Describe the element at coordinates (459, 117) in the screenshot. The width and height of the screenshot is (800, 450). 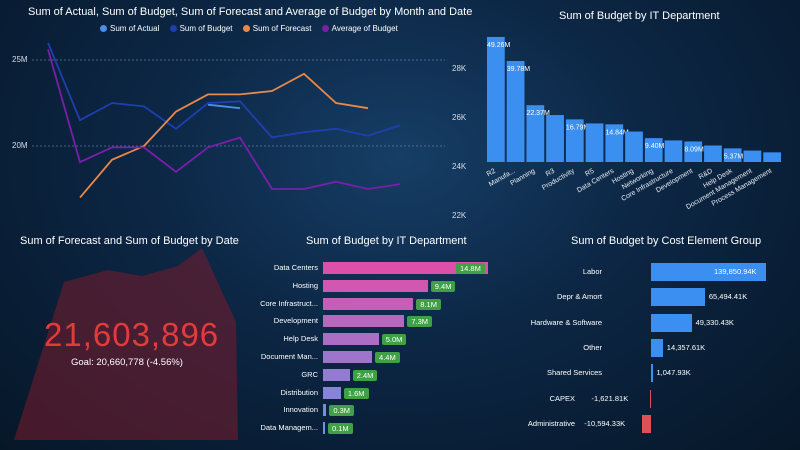
I see `y-right-tick-26k: 26K` at that location.